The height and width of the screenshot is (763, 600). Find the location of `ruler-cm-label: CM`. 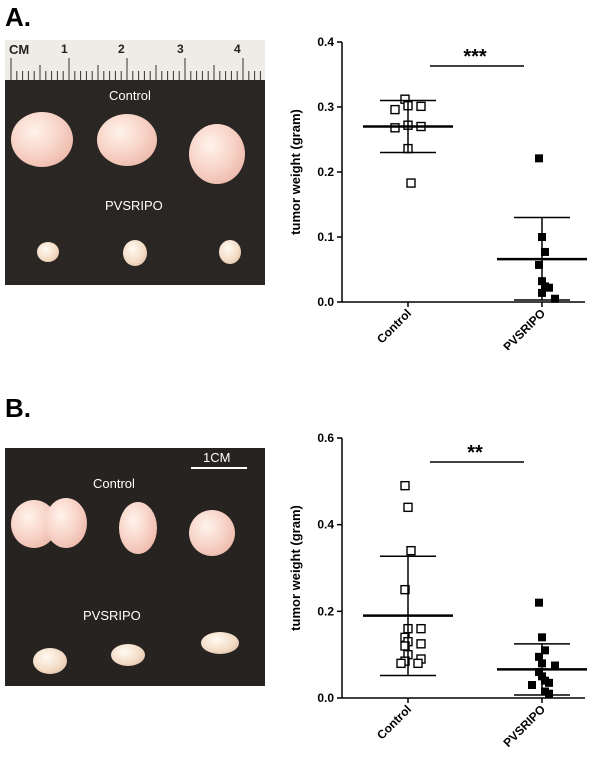

ruler-cm-label: CM is located at coordinates (19, 49).